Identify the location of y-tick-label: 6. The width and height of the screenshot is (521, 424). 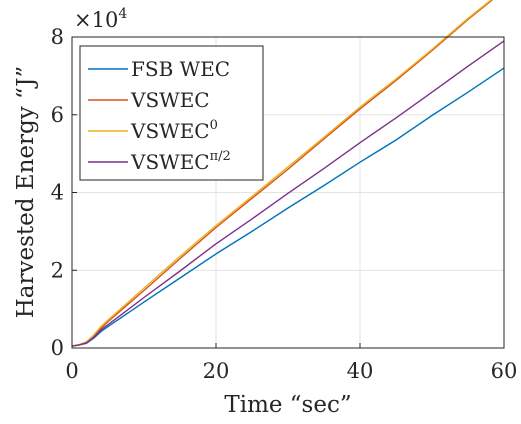
(57, 115).